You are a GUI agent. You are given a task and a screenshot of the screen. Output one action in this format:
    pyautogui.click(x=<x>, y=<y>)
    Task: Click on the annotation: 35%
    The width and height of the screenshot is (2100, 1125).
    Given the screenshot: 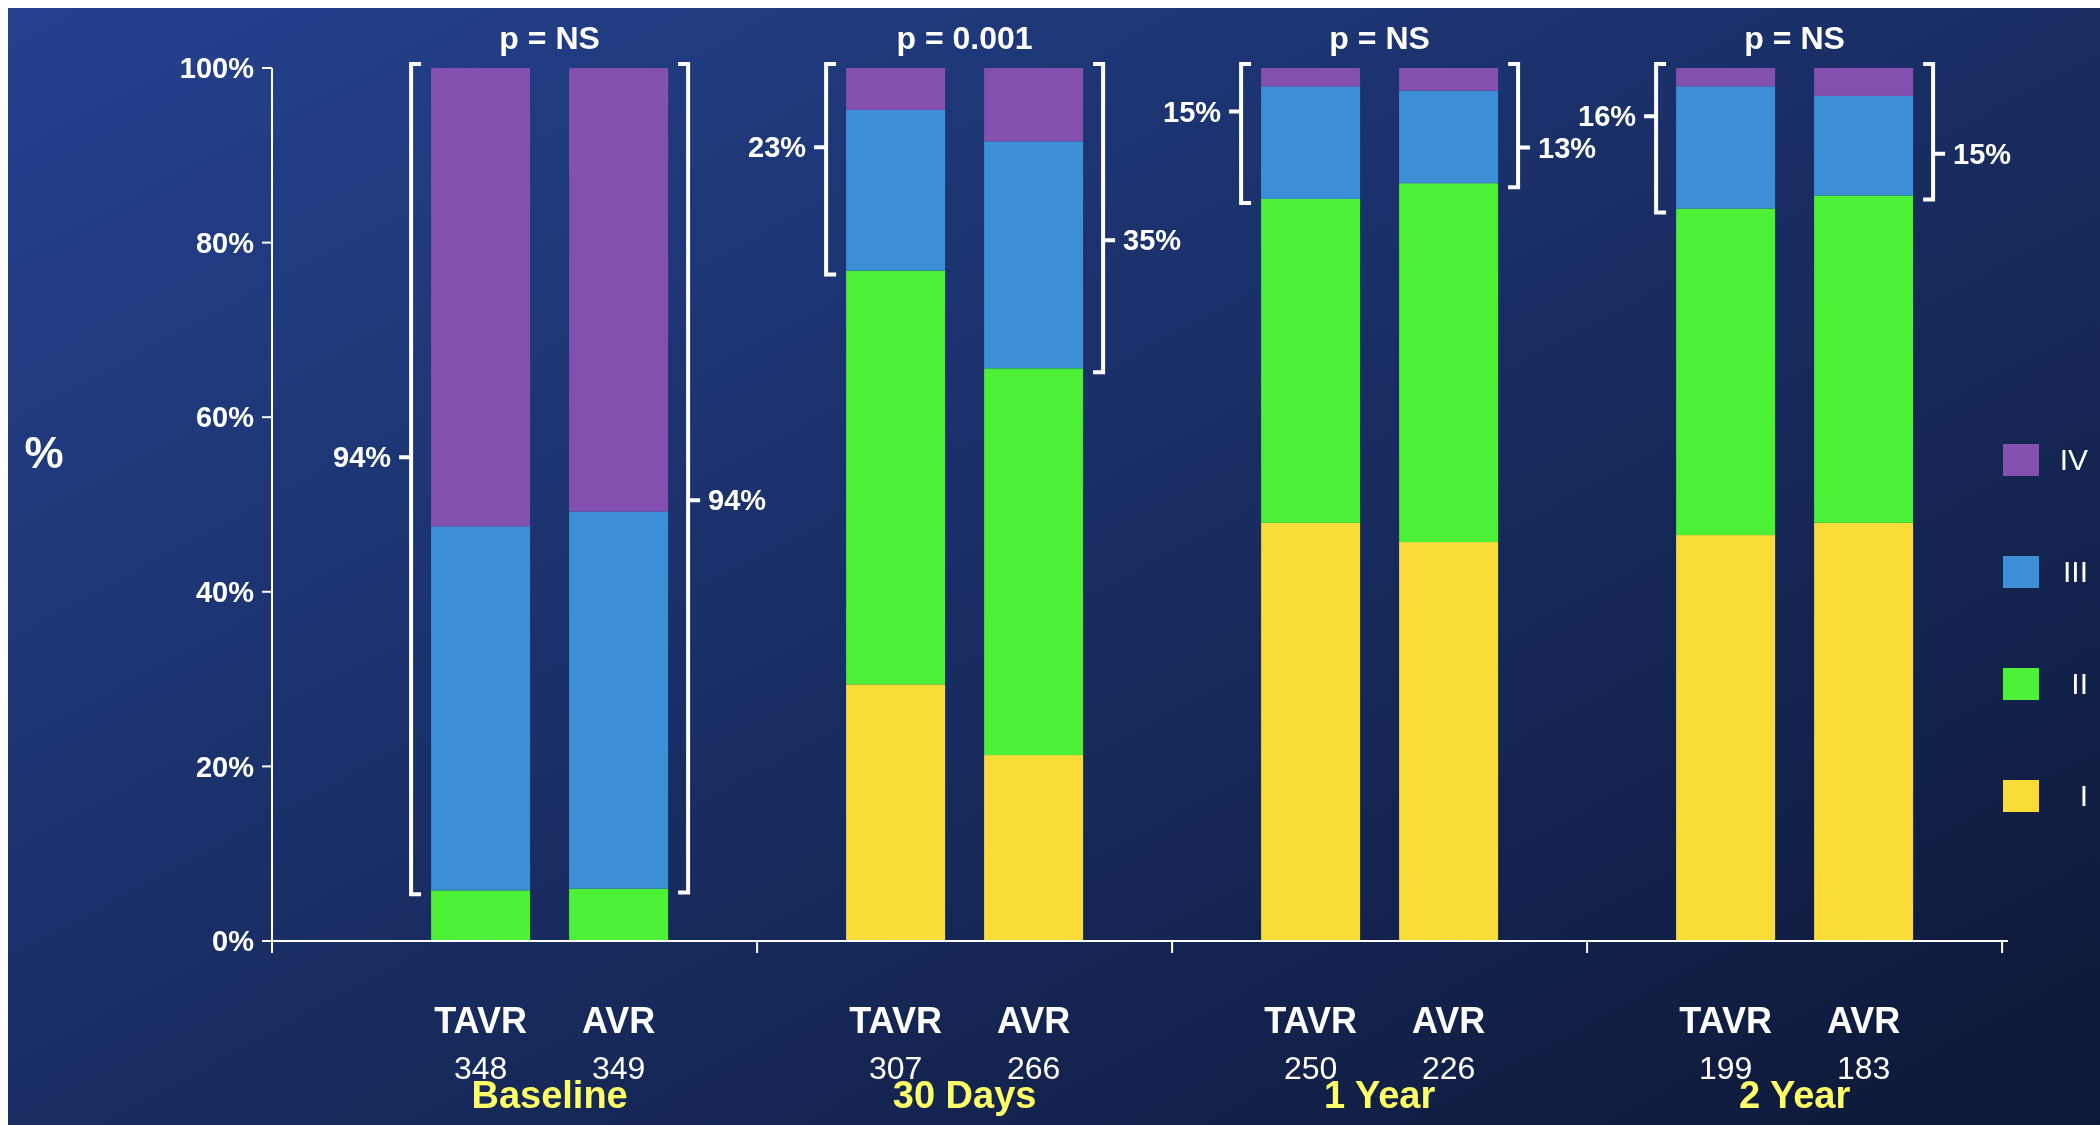 What is the action you would take?
    pyautogui.click(x=1152, y=240)
    